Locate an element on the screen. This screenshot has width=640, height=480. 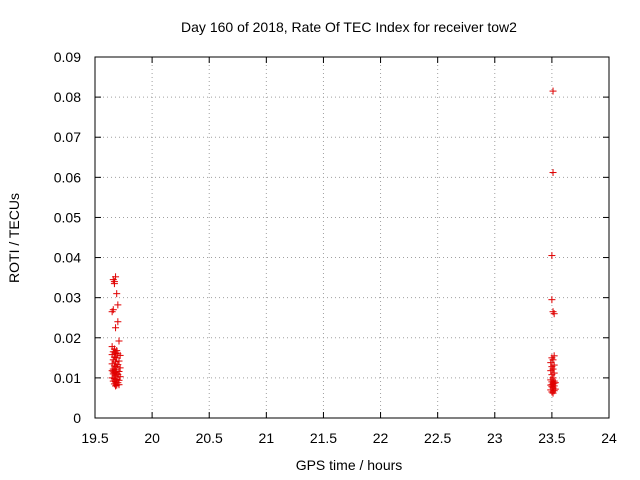
y-tick-label: 0.01 is located at coordinates (67, 378).